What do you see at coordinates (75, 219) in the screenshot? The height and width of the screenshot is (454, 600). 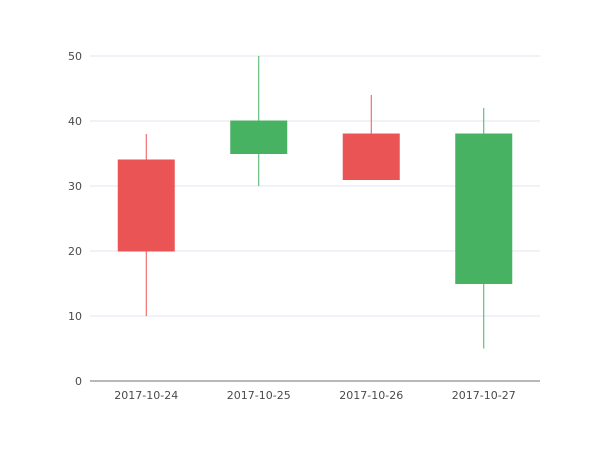 I see `y-axis-labels: 0 10 20 30 40 50` at bounding box center [75, 219].